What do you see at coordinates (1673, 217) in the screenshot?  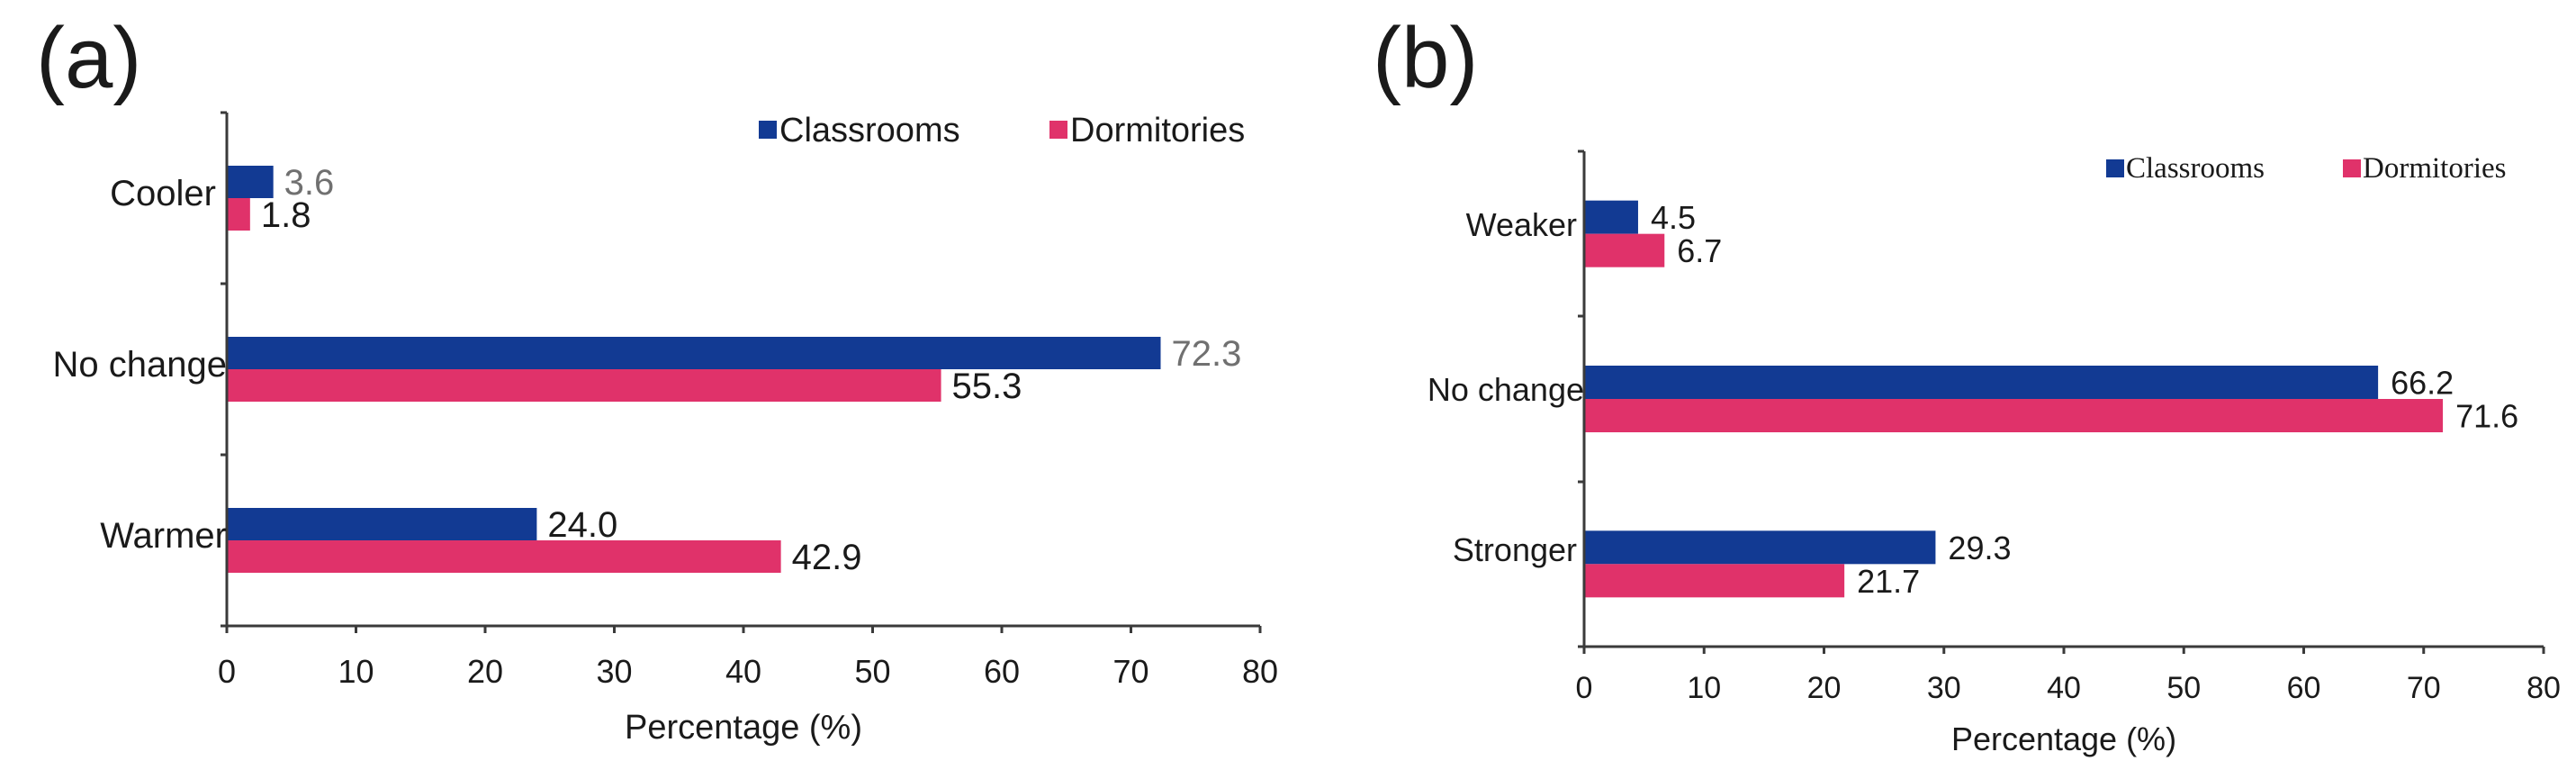 I see `data-label-b-weaker-classrooms: 4.5` at bounding box center [1673, 217].